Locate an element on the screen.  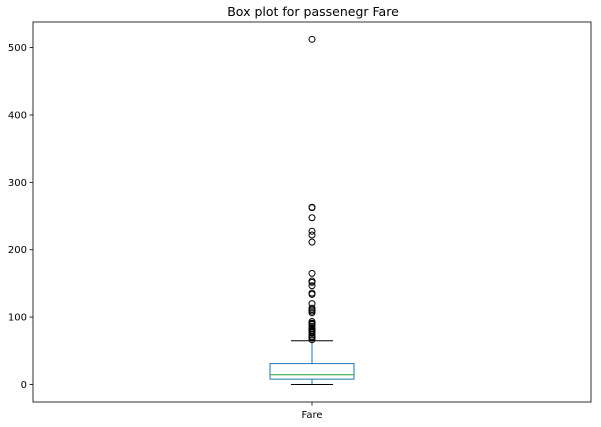
box-series is located at coordinates (312, 210).